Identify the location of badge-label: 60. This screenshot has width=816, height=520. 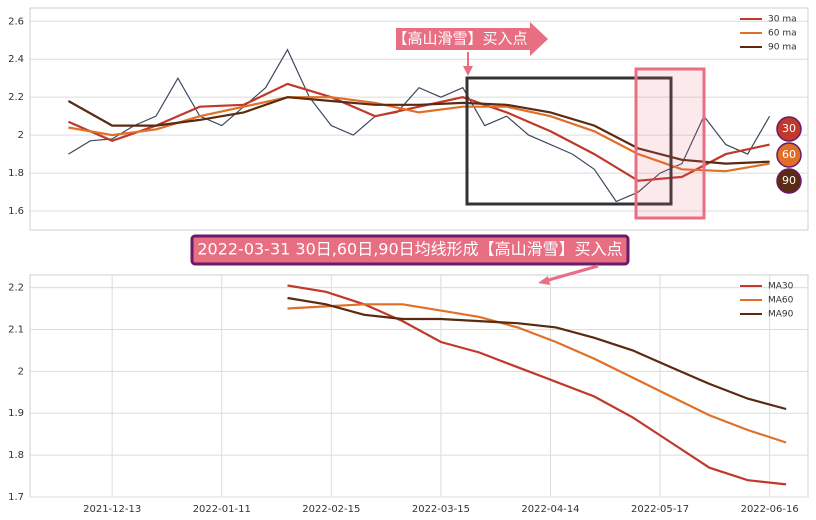
(789, 154).